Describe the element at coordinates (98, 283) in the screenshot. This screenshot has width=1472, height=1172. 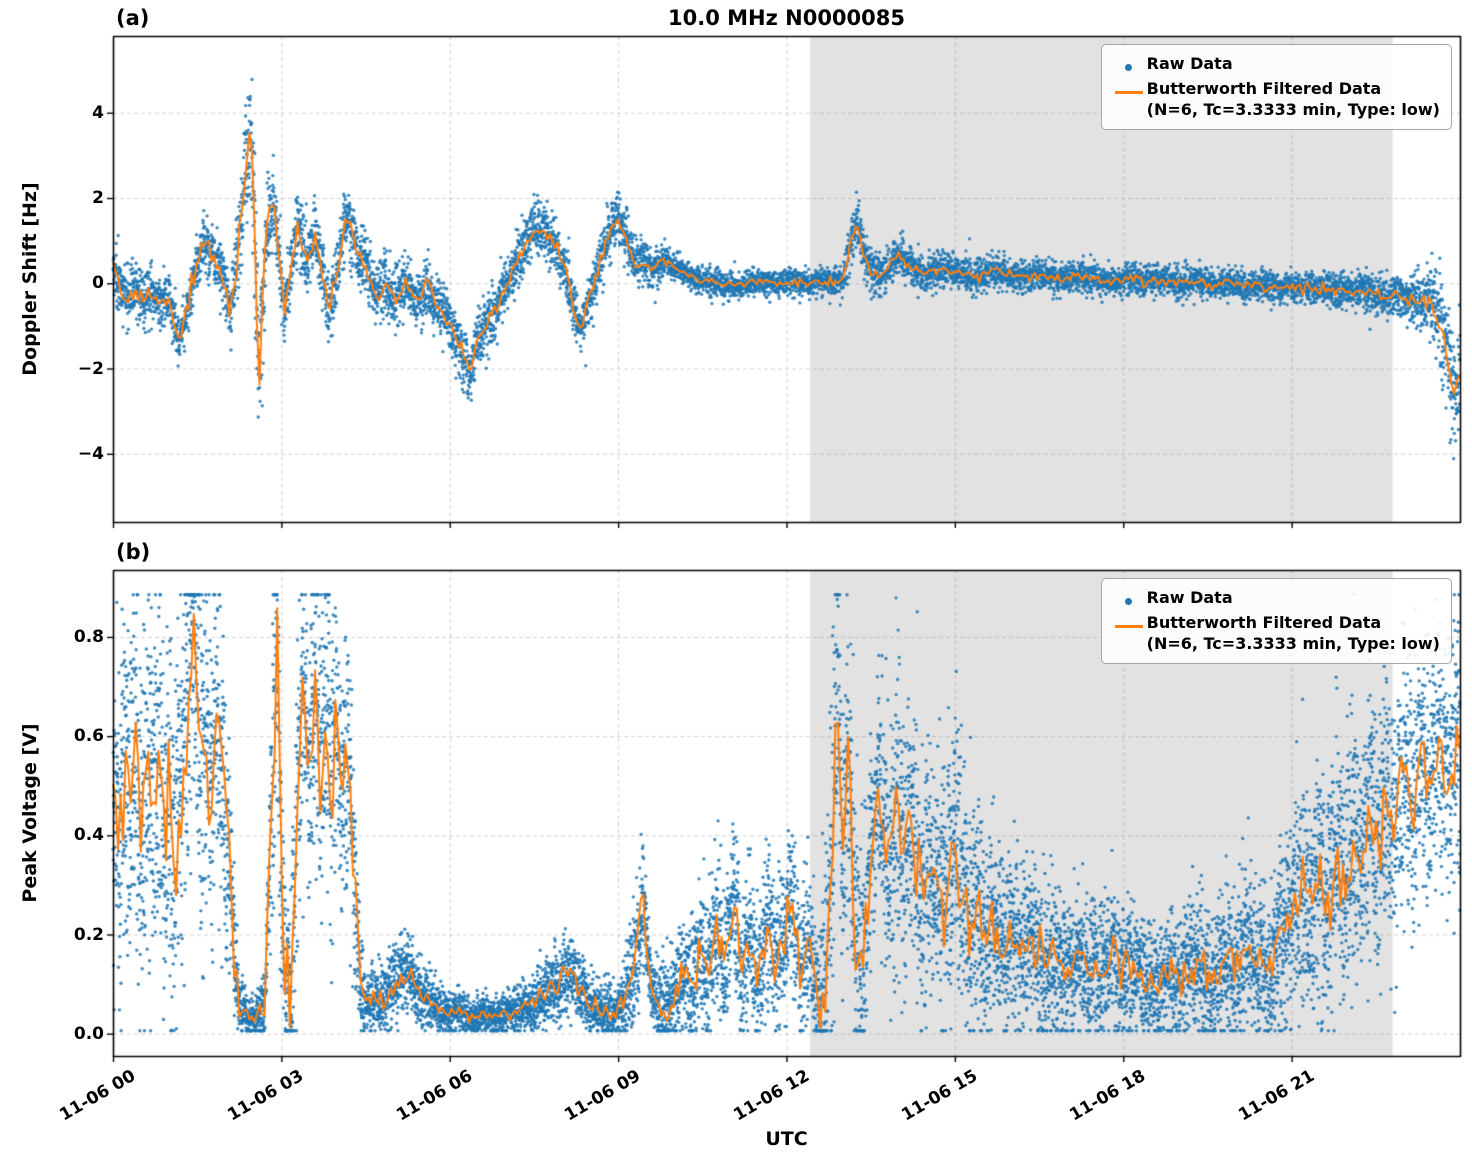
I see `y-tick-label: 0` at that location.